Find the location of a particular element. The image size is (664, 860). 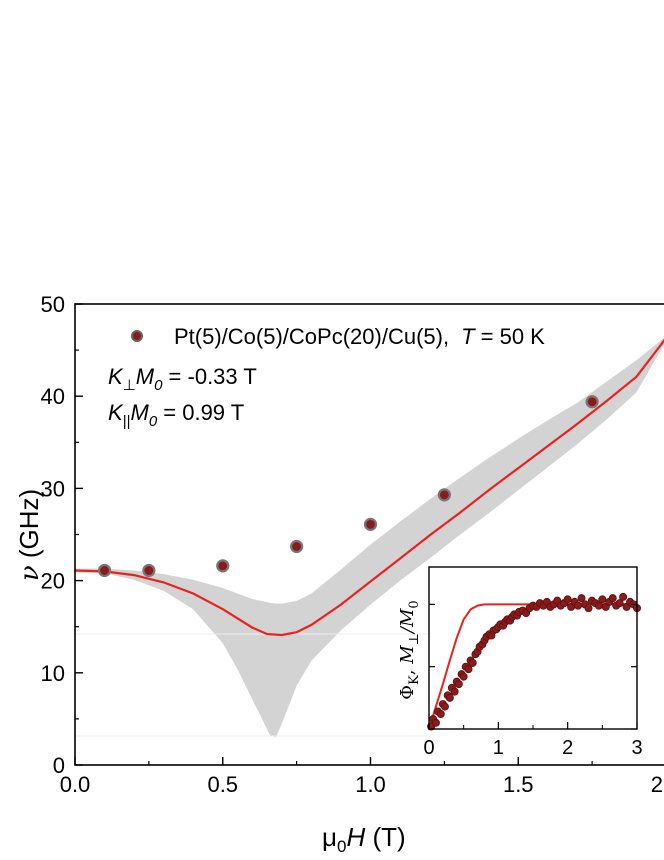

x-tick-label: 0.0 is located at coordinates (75, 784).